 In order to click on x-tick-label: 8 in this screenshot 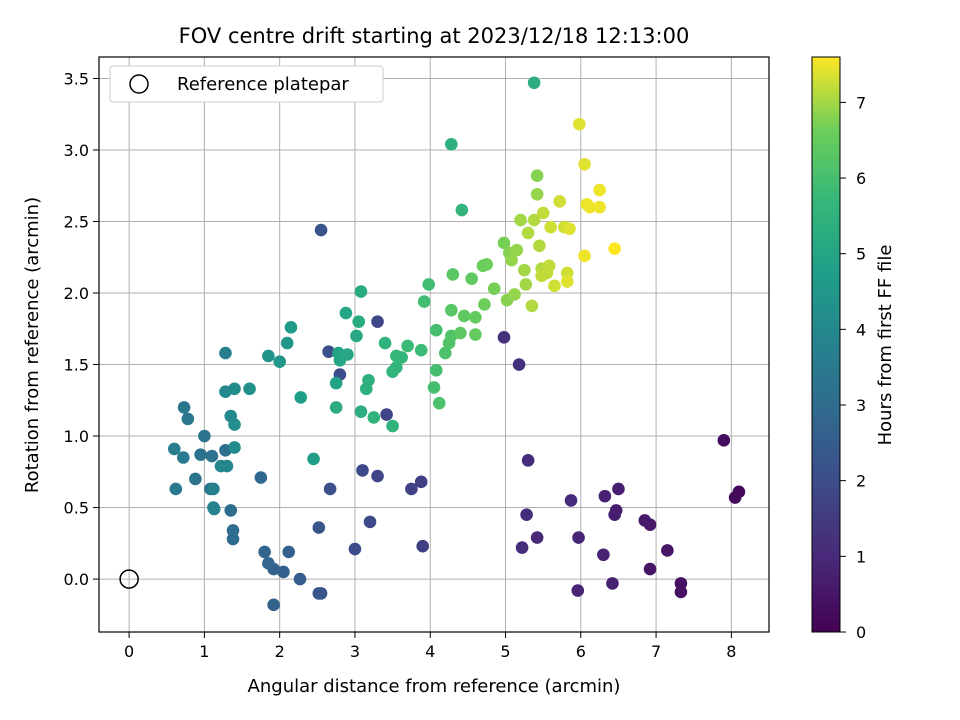, I will do `click(731, 651)`.